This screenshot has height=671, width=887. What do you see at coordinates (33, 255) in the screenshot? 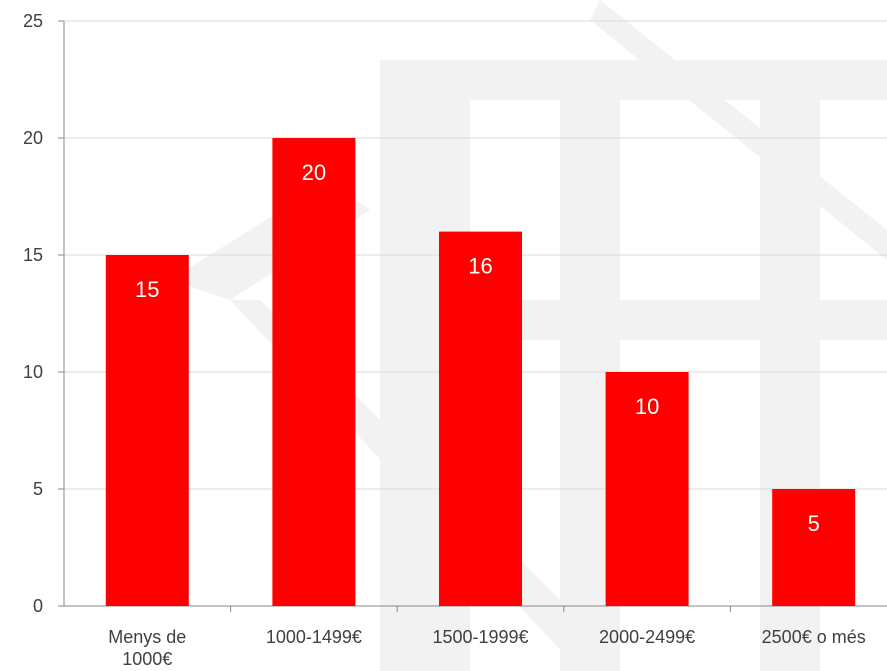
I see `y-tick-label-15: 15` at bounding box center [33, 255].